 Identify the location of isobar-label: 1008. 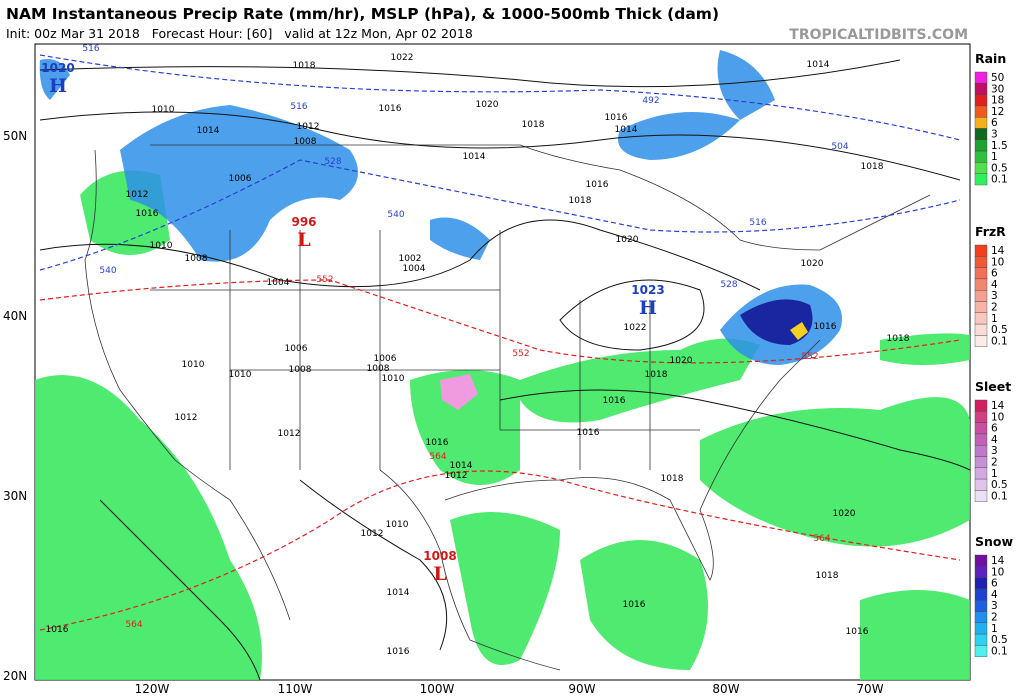
(305, 142).